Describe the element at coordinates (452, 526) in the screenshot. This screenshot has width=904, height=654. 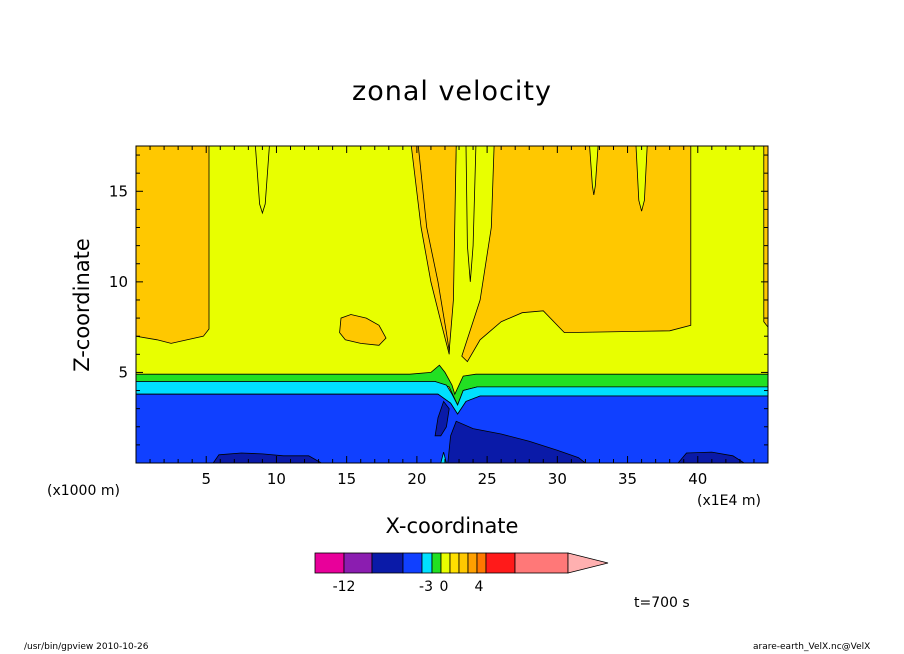
I see `x-axis-label: X-coordinate` at that location.